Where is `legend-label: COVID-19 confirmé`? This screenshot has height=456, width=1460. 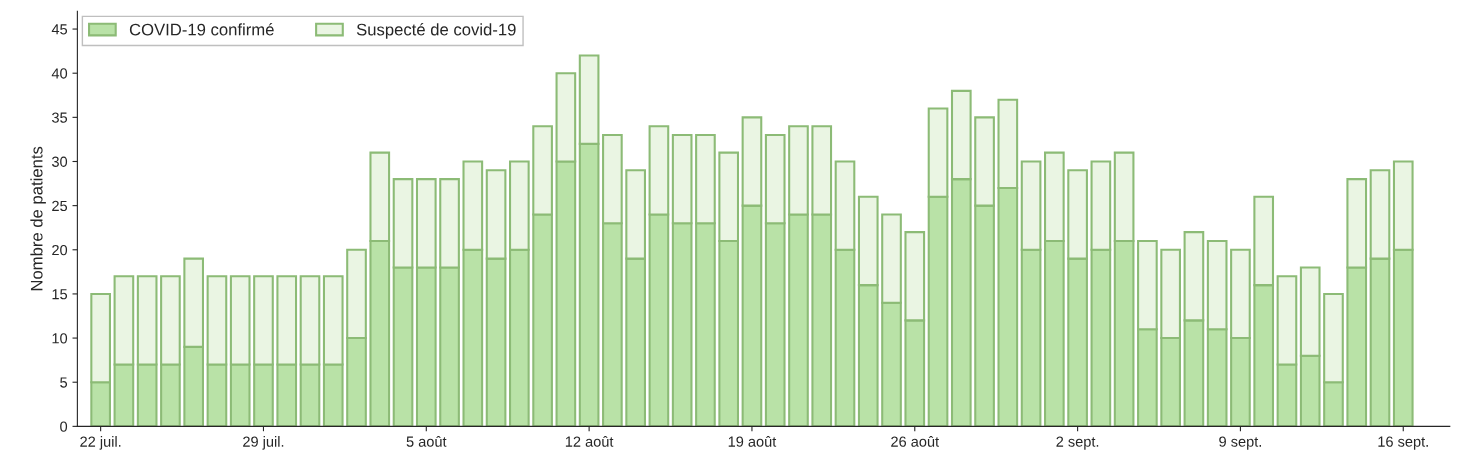 legend-label: COVID-19 confirmé is located at coordinates (201, 29).